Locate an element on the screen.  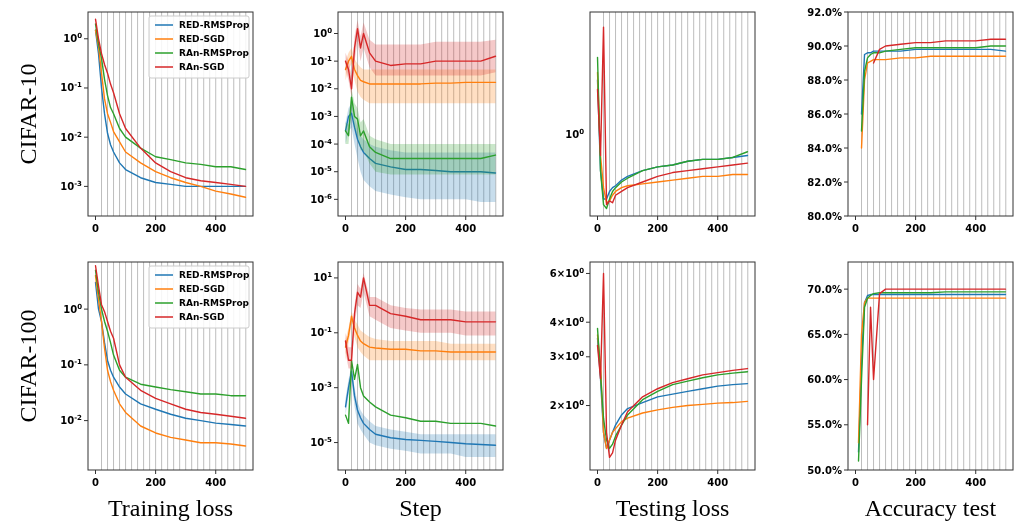
y-tick-label: 86.0% is located at coordinates (824, 114).